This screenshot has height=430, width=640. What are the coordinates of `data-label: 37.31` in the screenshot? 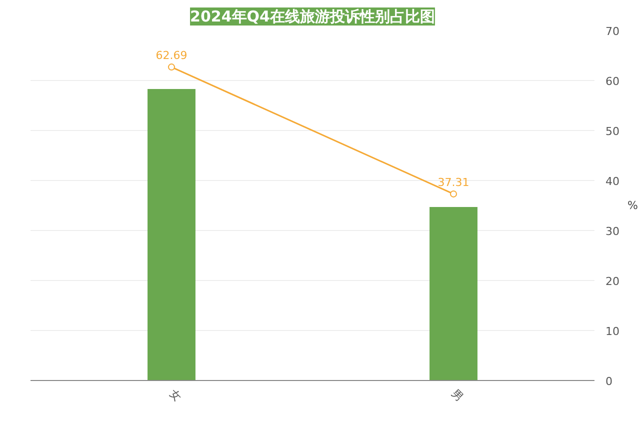 It's located at (454, 182).